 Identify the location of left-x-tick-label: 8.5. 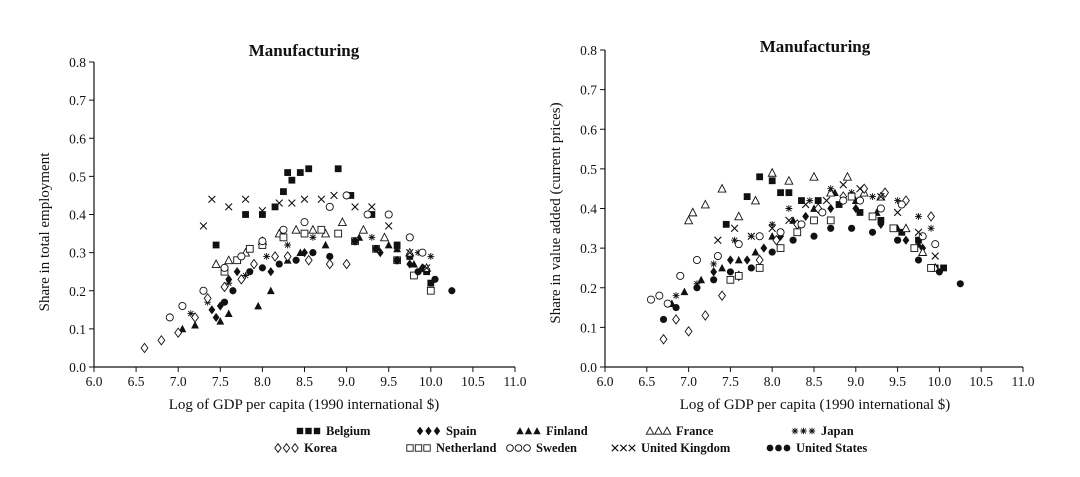
(304, 381).